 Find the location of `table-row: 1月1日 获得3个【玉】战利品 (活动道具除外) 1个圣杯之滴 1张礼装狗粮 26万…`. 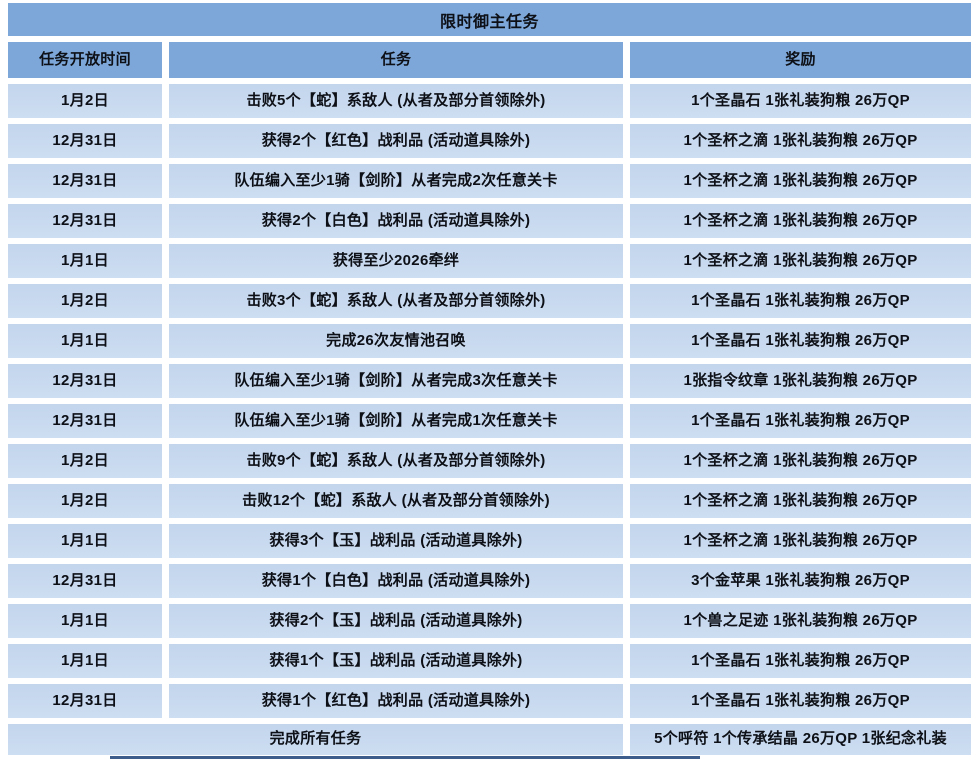

table-row: 1月1日 获得3个【玉】战利品 (活动道具除外) 1个圣杯之滴 1张礼装狗粮 26万… is located at coordinates (489, 541).